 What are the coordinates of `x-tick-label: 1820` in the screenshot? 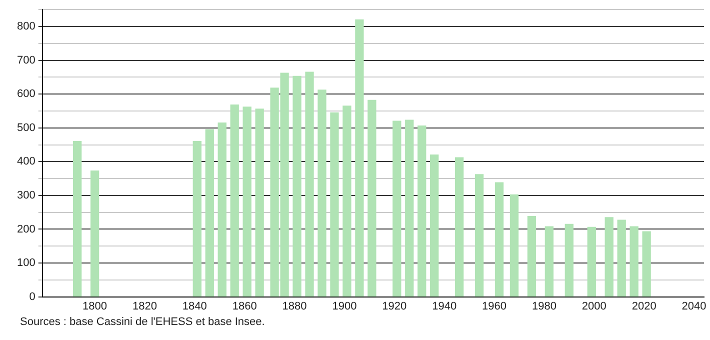 It's located at (144, 306).